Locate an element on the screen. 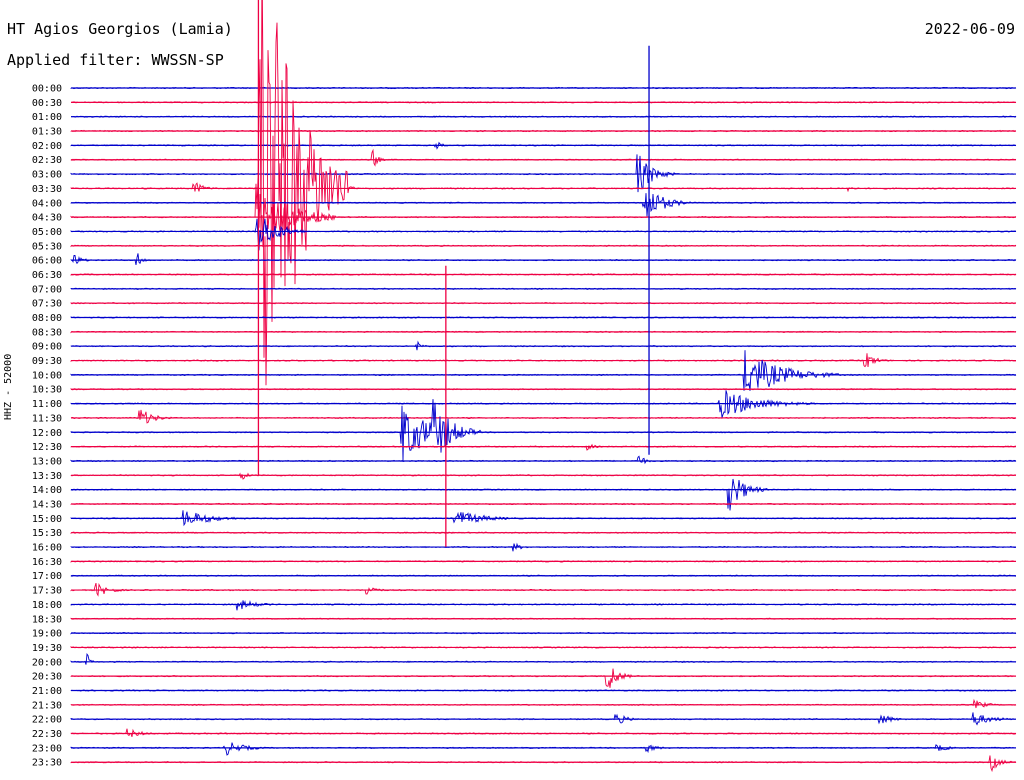 The width and height of the screenshot is (1024, 780). time-tick-label: 19:00 is located at coordinates (47, 634).